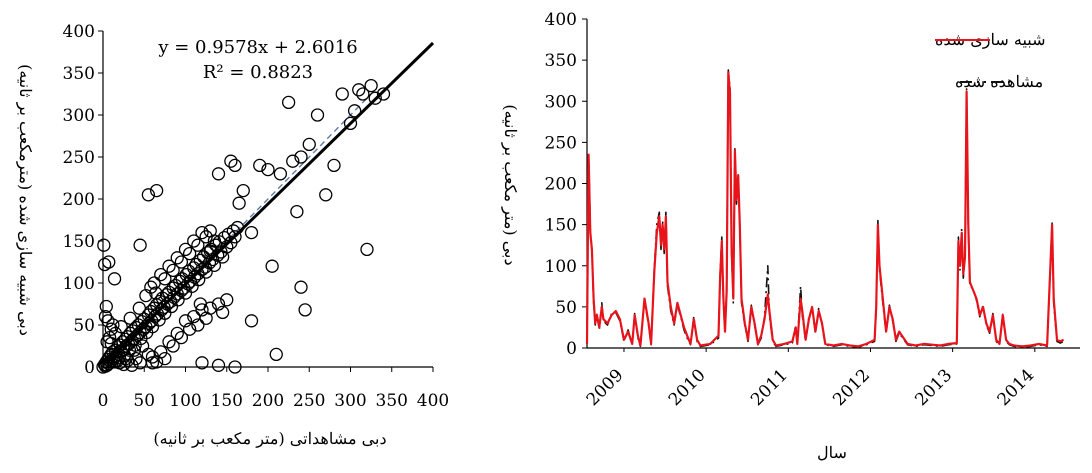 The image size is (1092, 473). What do you see at coordinates (933, 387) in the screenshot?
I see `time-series-x-tick-label: 2013` at bounding box center [933, 387].